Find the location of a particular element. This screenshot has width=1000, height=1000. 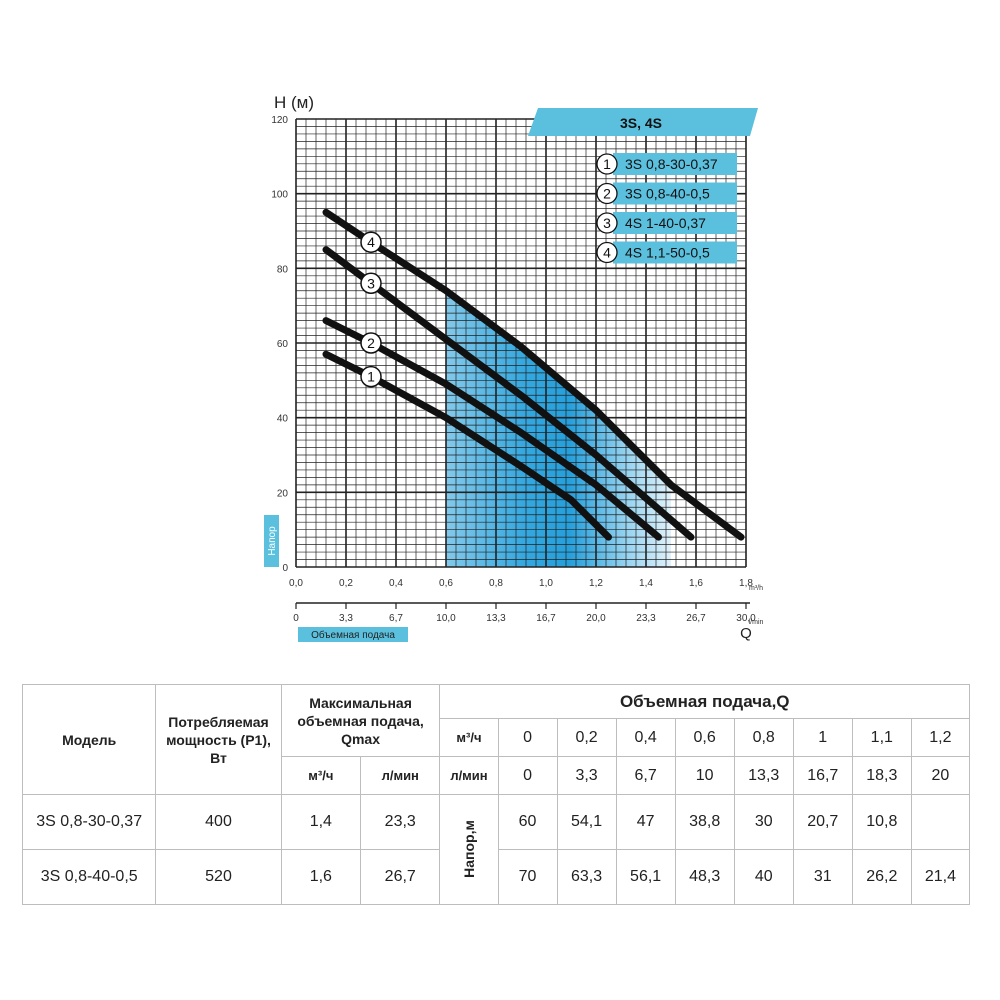

y-tag-box is located at coordinates (271, 541).